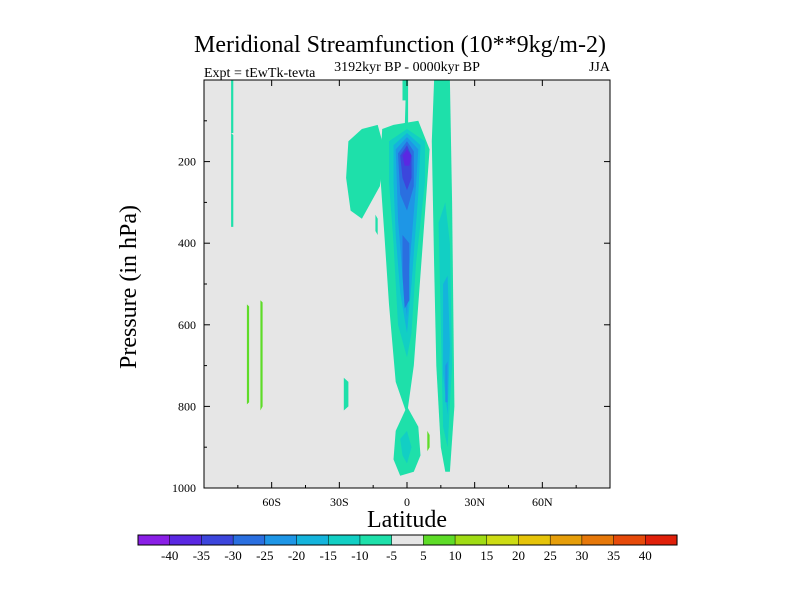  Describe the element at coordinates (400, 45) in the screenshot. I see `chart-title: Meridional Streamfunction (10**9kg/m-2)` at that location.